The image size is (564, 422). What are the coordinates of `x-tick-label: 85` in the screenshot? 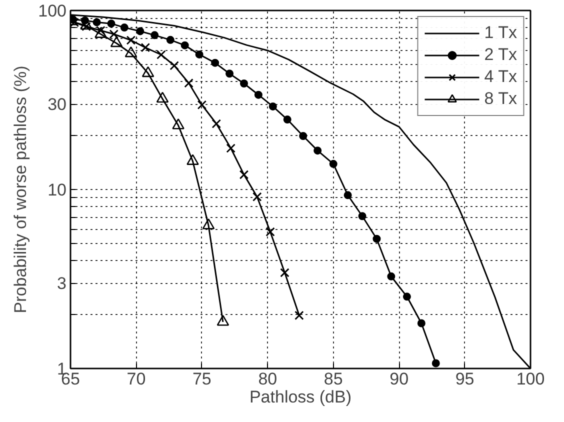 It's located at (333, 379).